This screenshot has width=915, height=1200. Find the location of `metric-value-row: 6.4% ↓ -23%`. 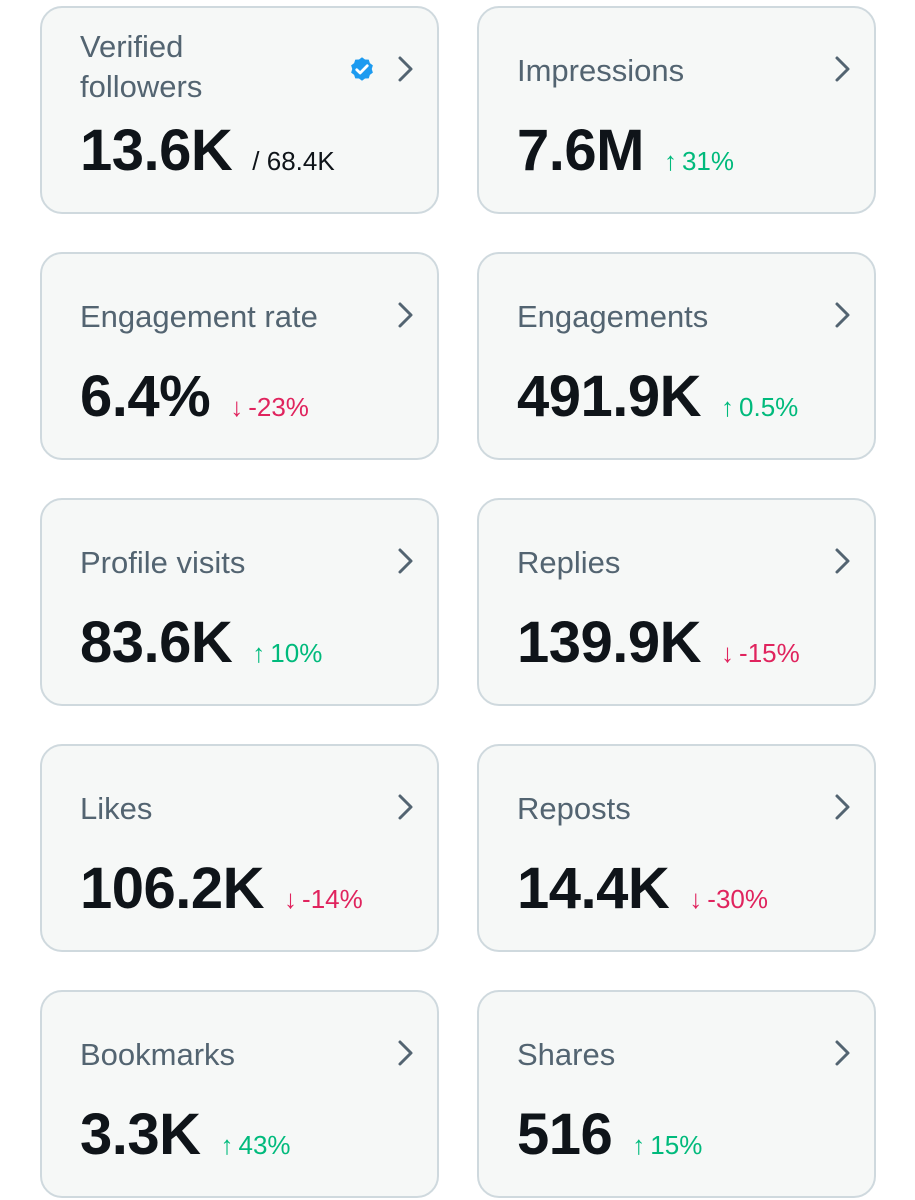

metric-value-row: 6.4% ↓ -23% is located at coordinates (194, 397).